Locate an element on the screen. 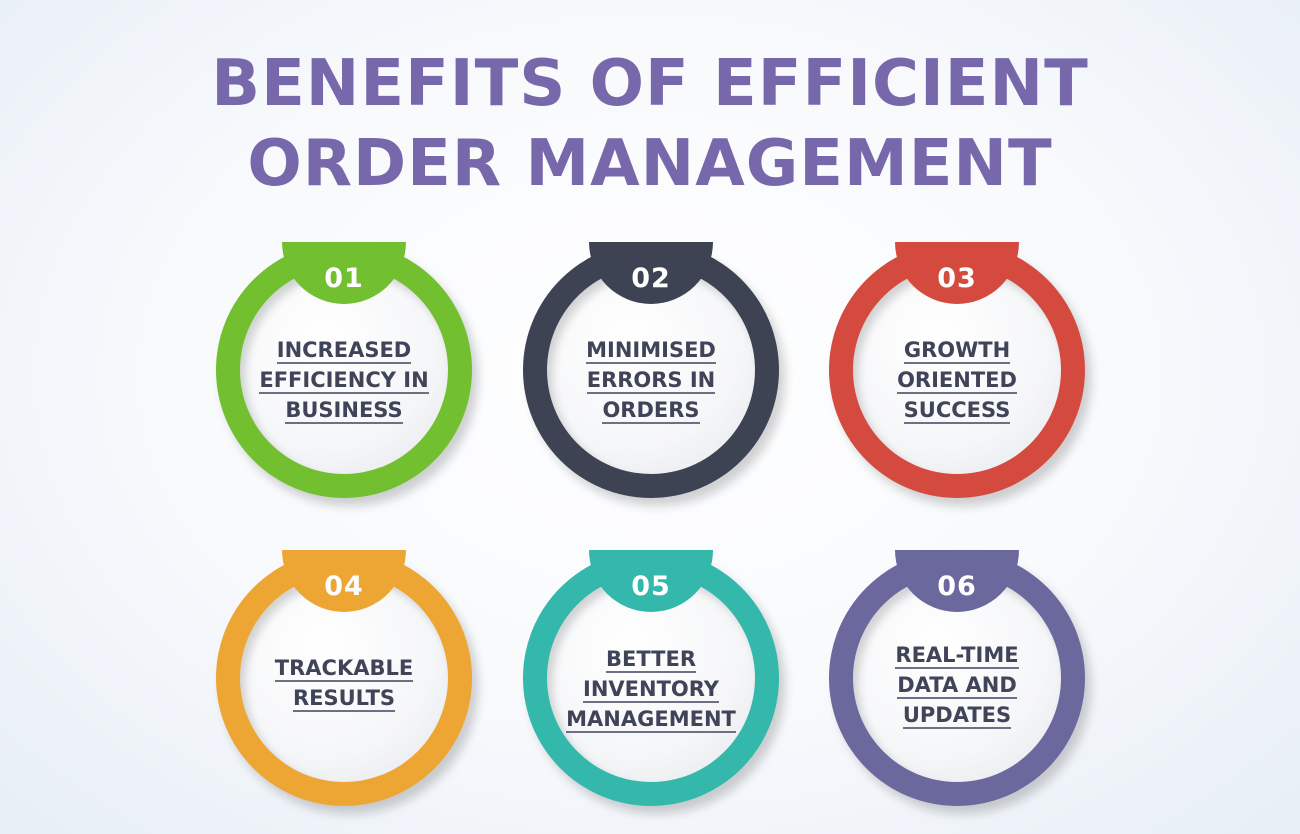 Image resolution: width=1300 pixels, height=834 pixels. benefit-label-line: MINIMISED is located at coordinates (651, 351).